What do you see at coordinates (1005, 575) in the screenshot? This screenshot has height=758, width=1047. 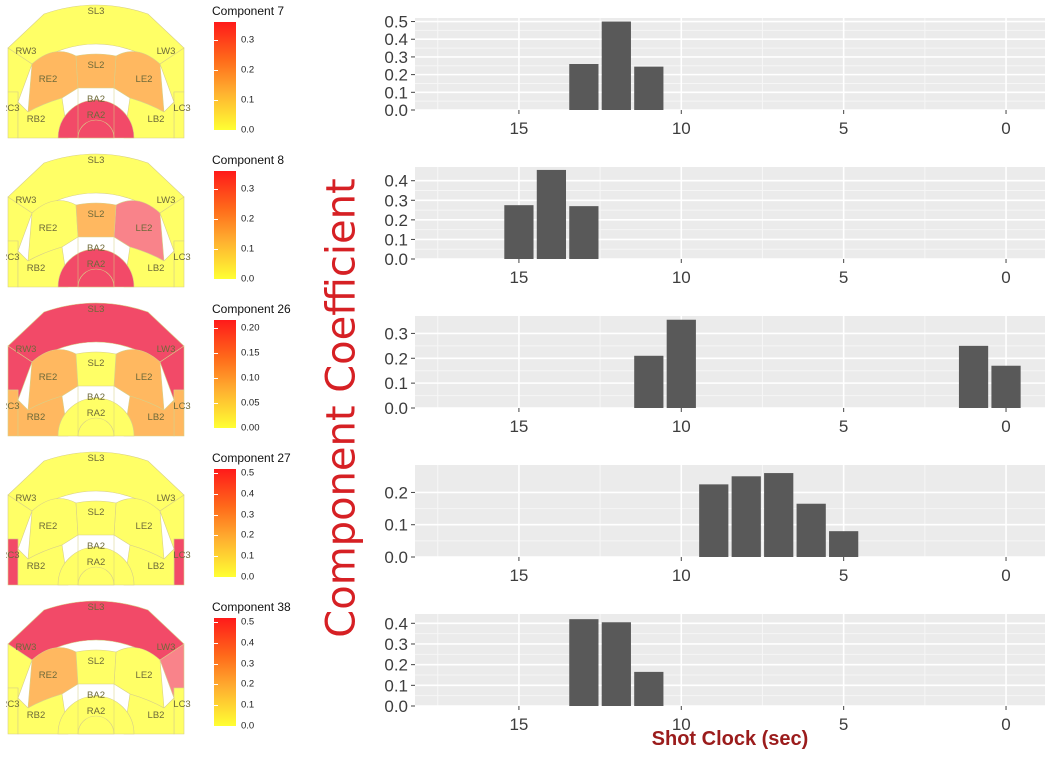 I see `x-tick-label: 0` at bounding box center [1005, 575].